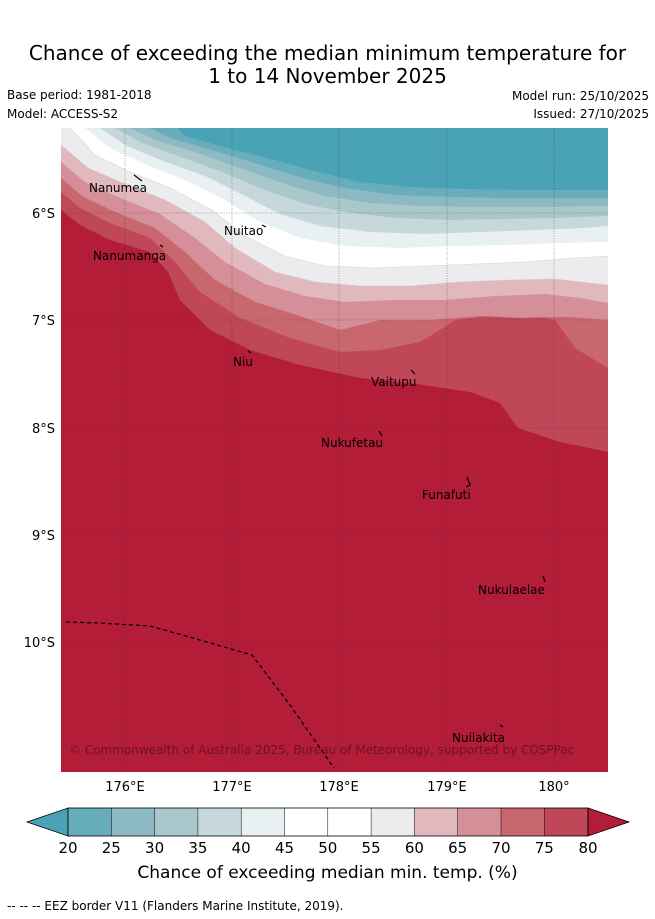  I want to click on colorbar-tick: 50, so click(327, 848).